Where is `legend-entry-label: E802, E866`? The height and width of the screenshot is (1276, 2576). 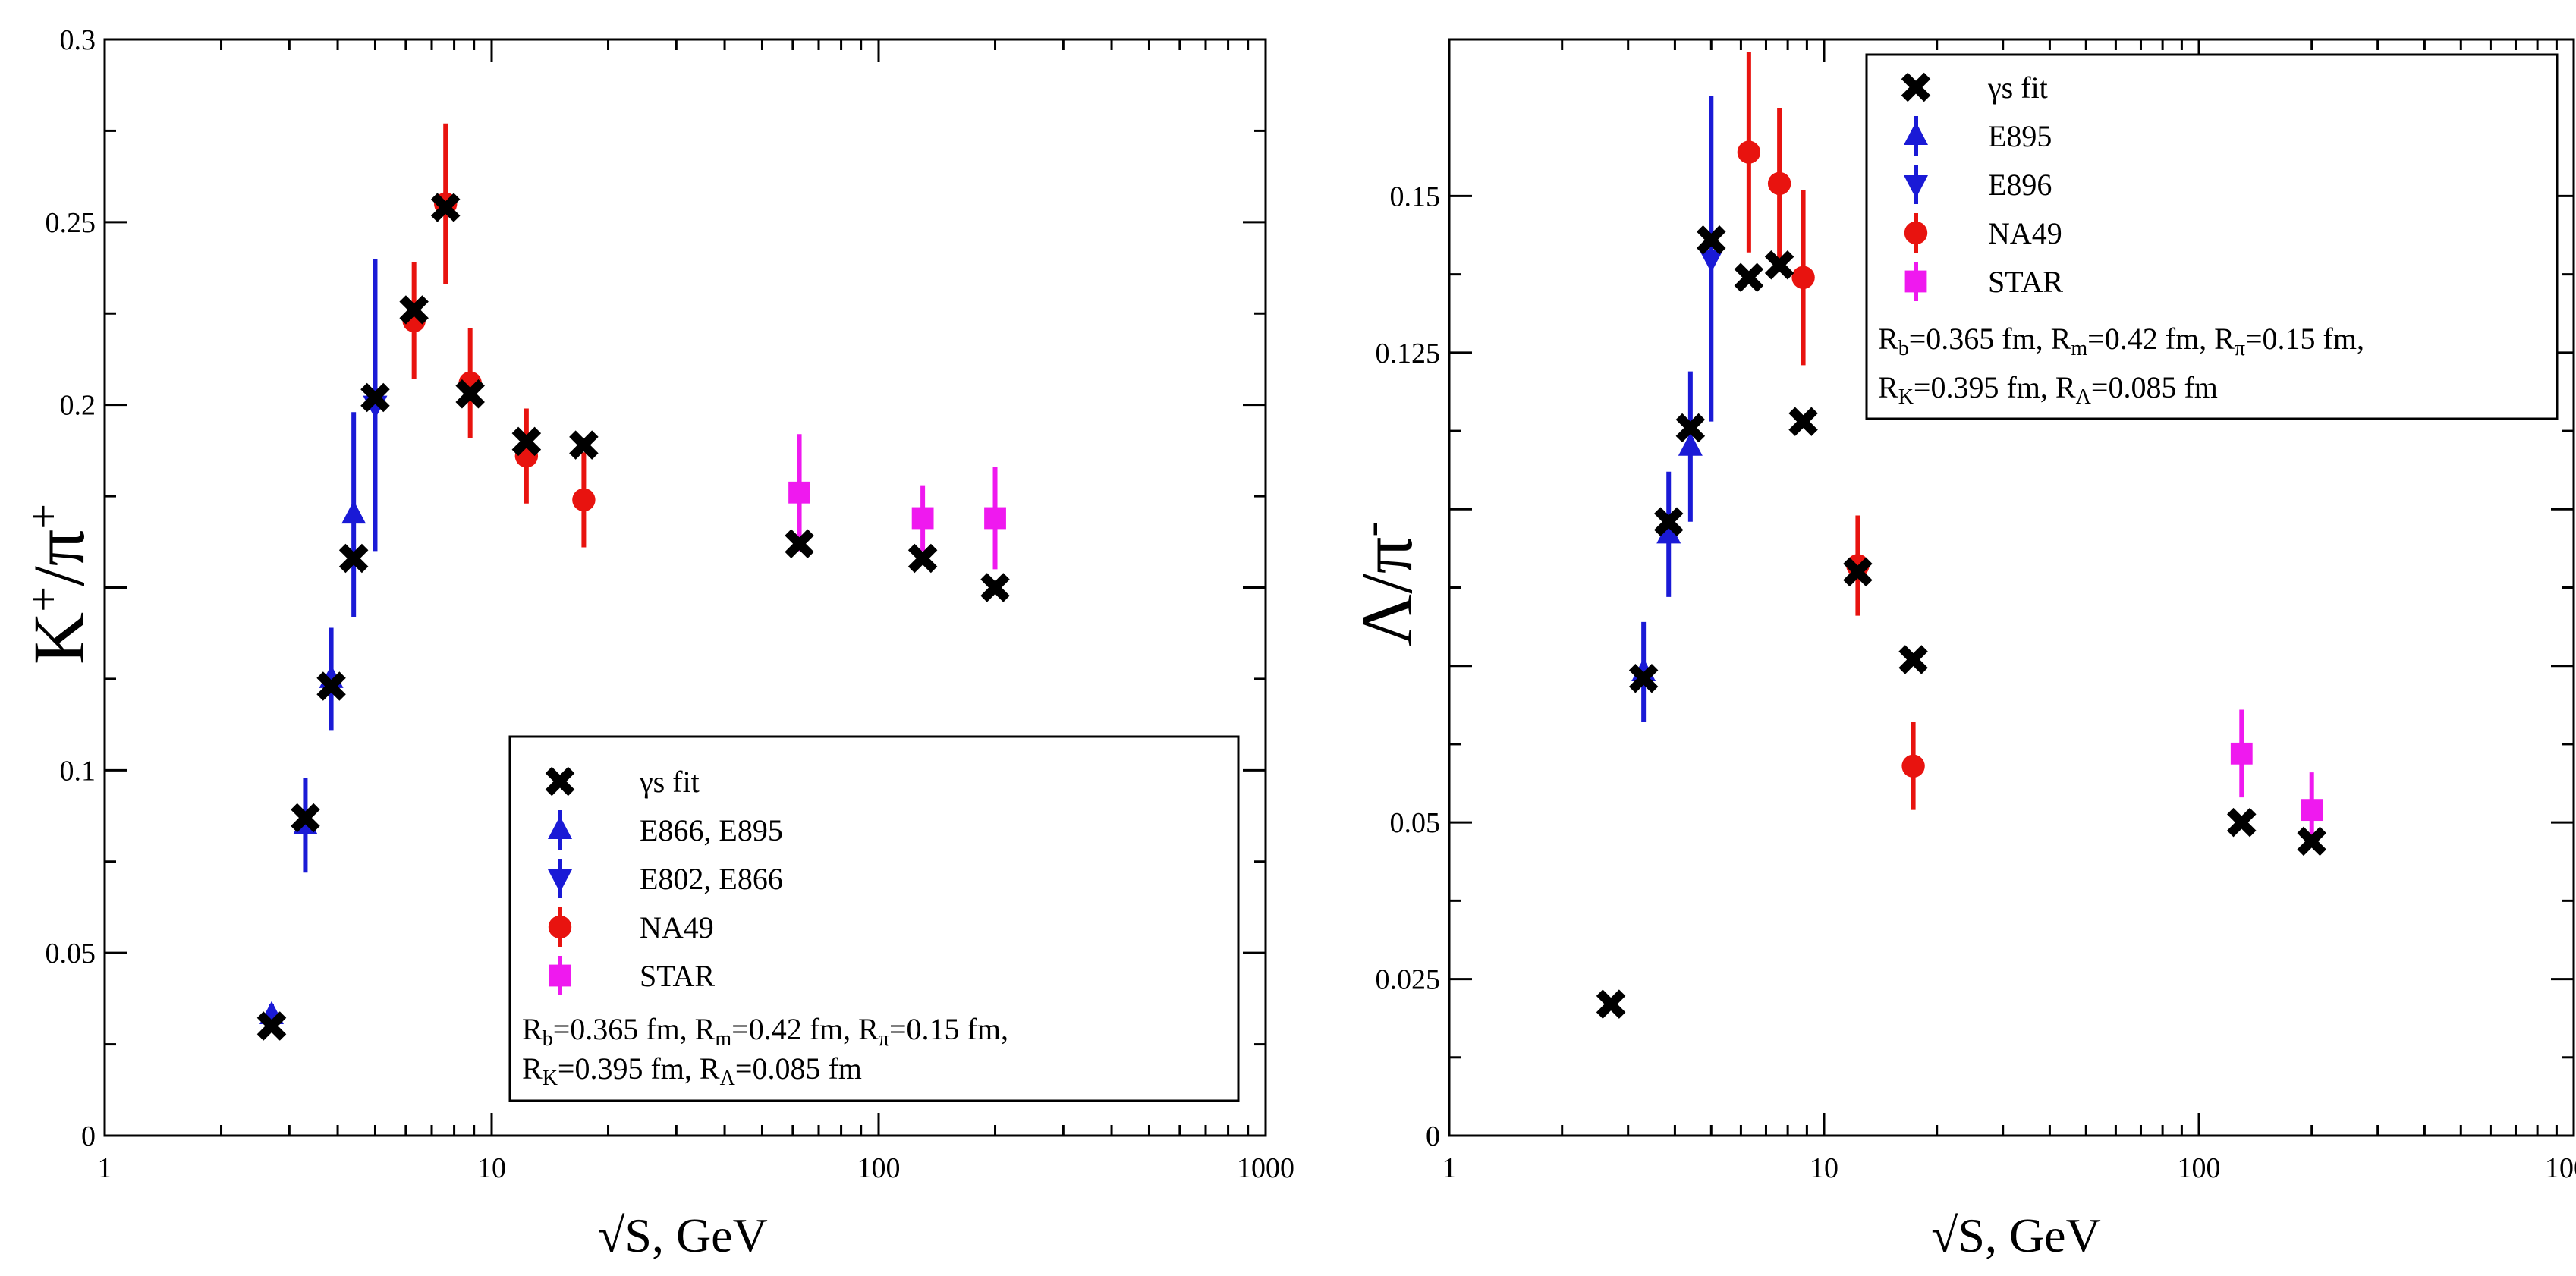
legend-entry-label: E802, E866 is located at coordinates (711, 879).